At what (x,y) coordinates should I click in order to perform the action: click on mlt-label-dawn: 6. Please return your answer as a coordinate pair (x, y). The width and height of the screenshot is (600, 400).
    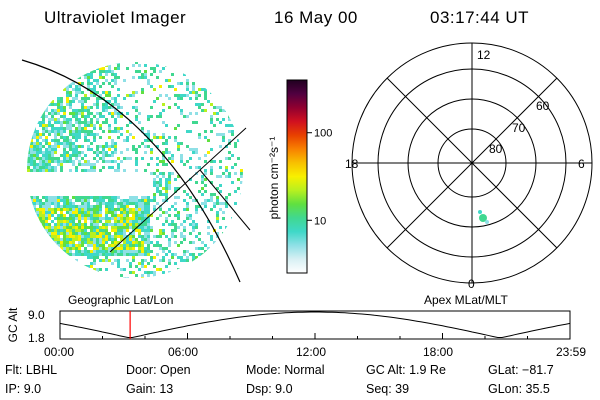
    Looking at the image, I should click on (581, 164).